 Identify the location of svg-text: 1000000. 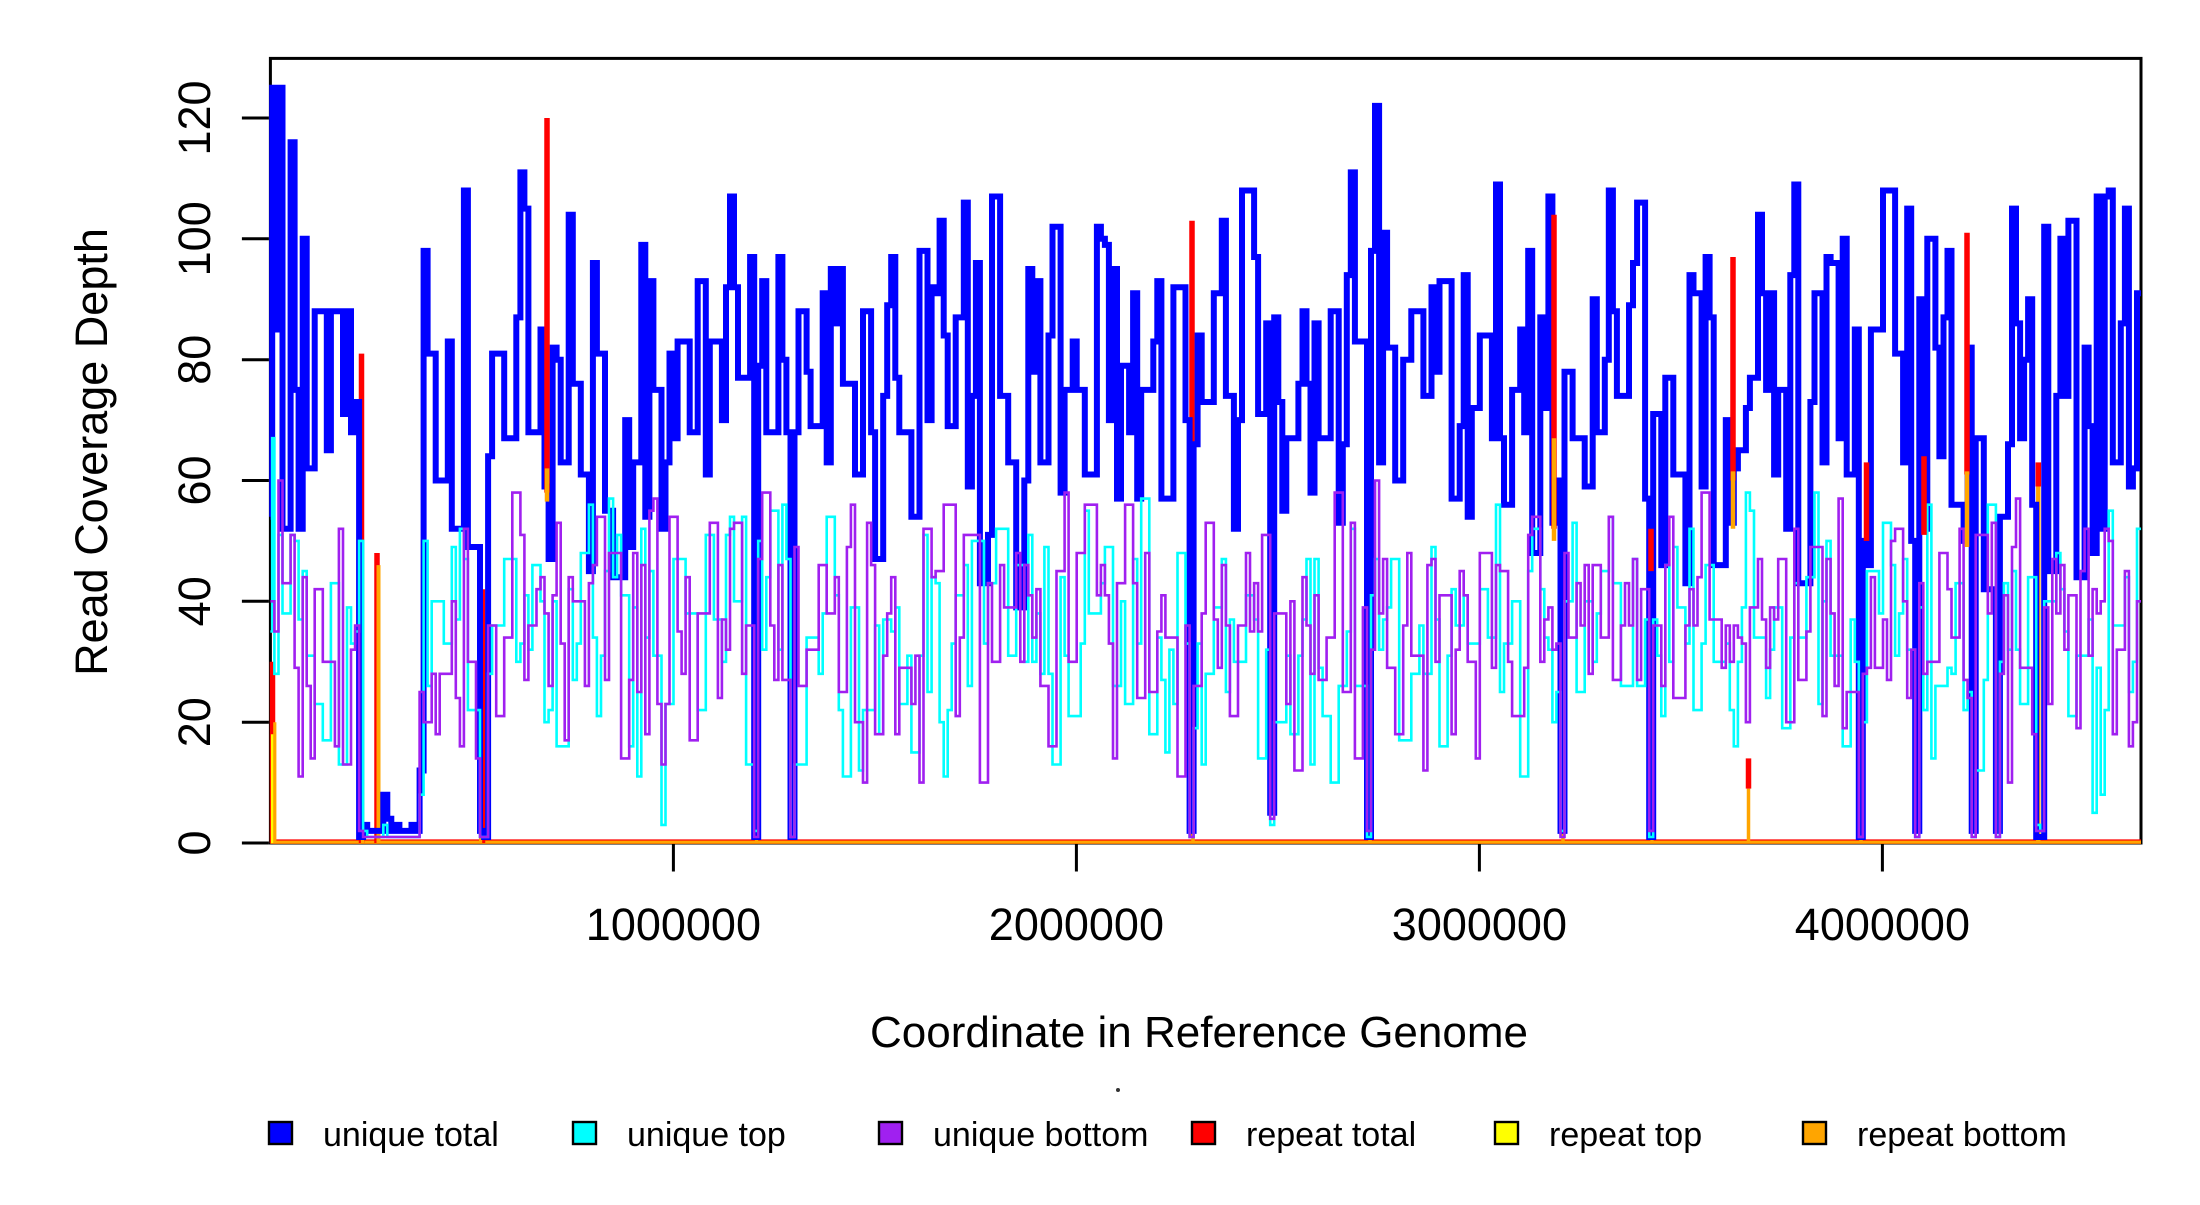
(673, 924).